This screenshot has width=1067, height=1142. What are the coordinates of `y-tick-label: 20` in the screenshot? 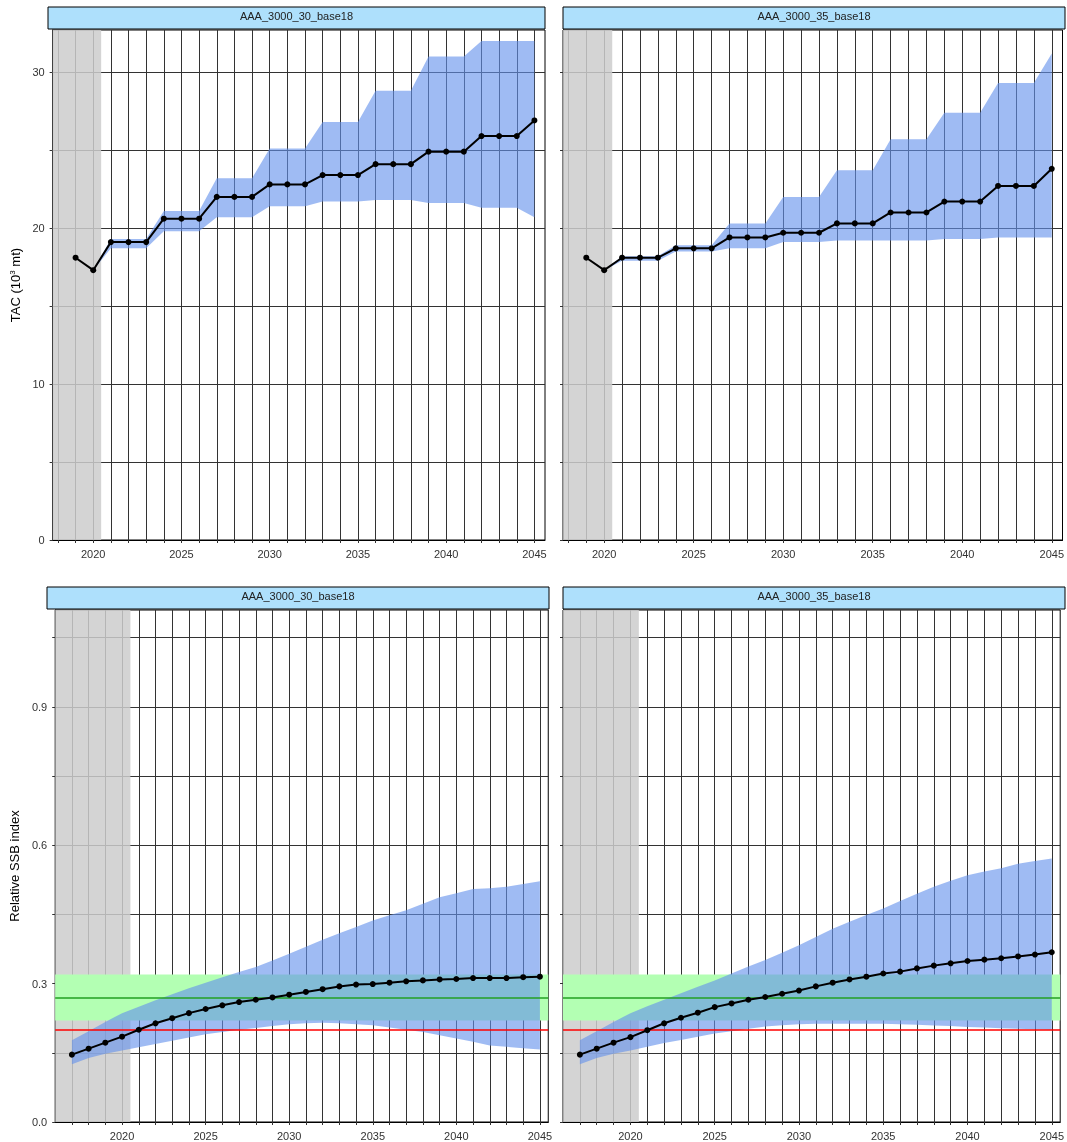 It's located at (38, 228).